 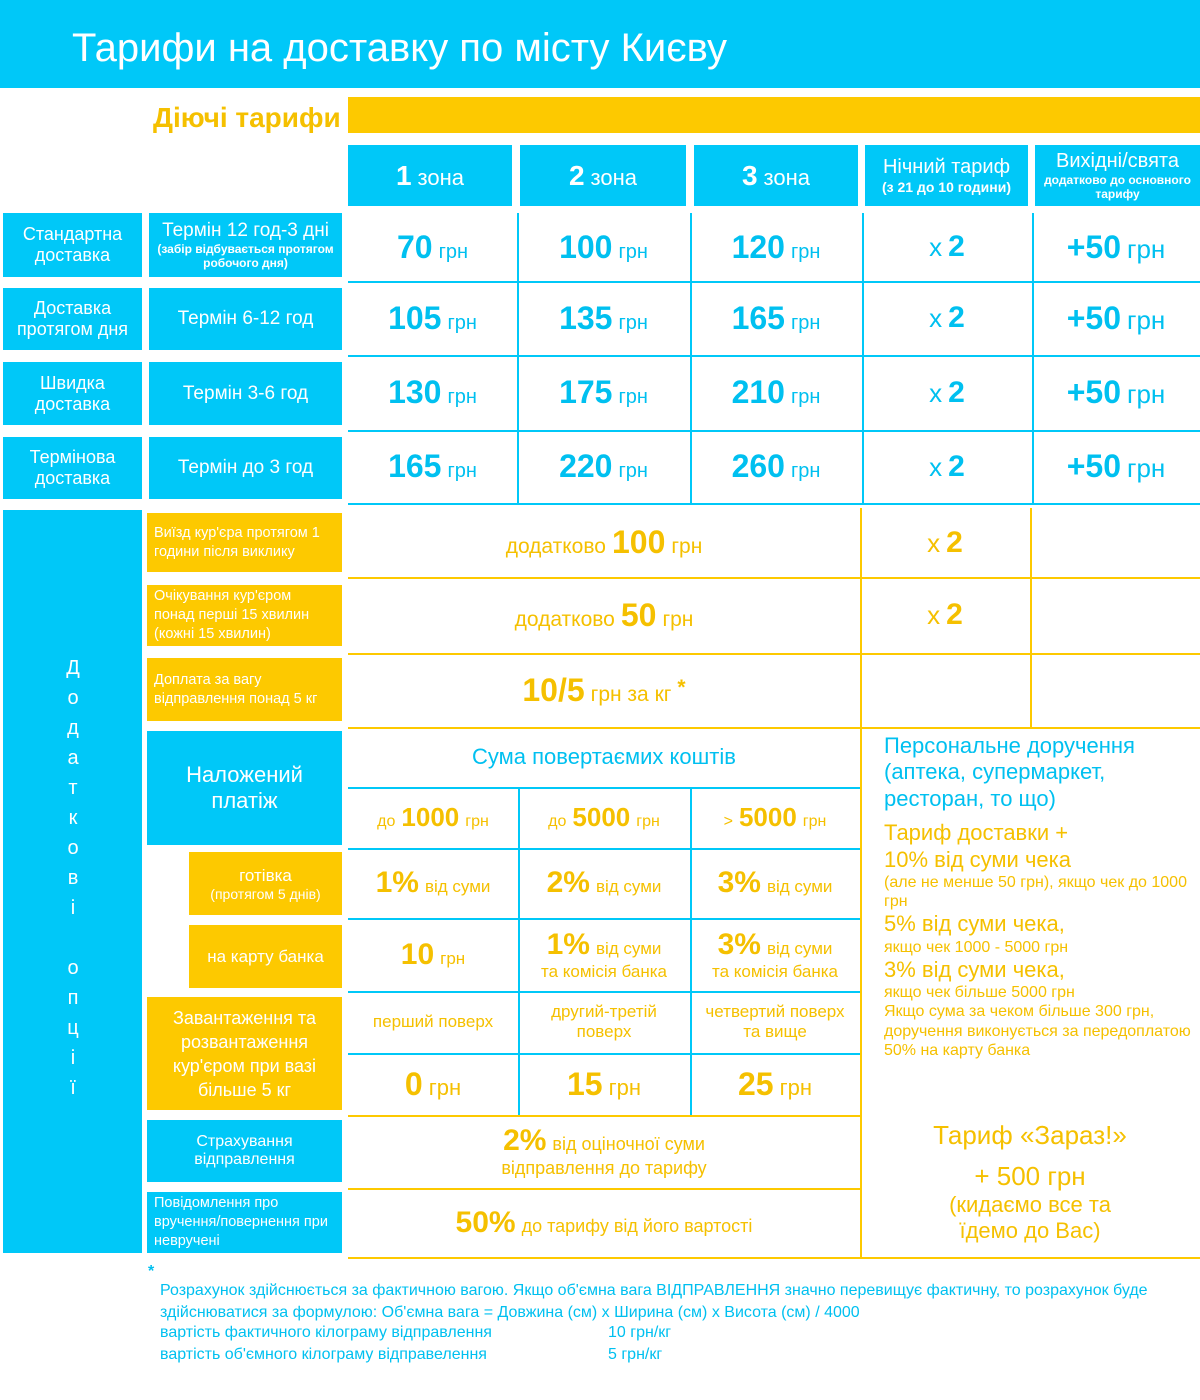 I want to click on value: 120 грн, so click(x=776, y=247).